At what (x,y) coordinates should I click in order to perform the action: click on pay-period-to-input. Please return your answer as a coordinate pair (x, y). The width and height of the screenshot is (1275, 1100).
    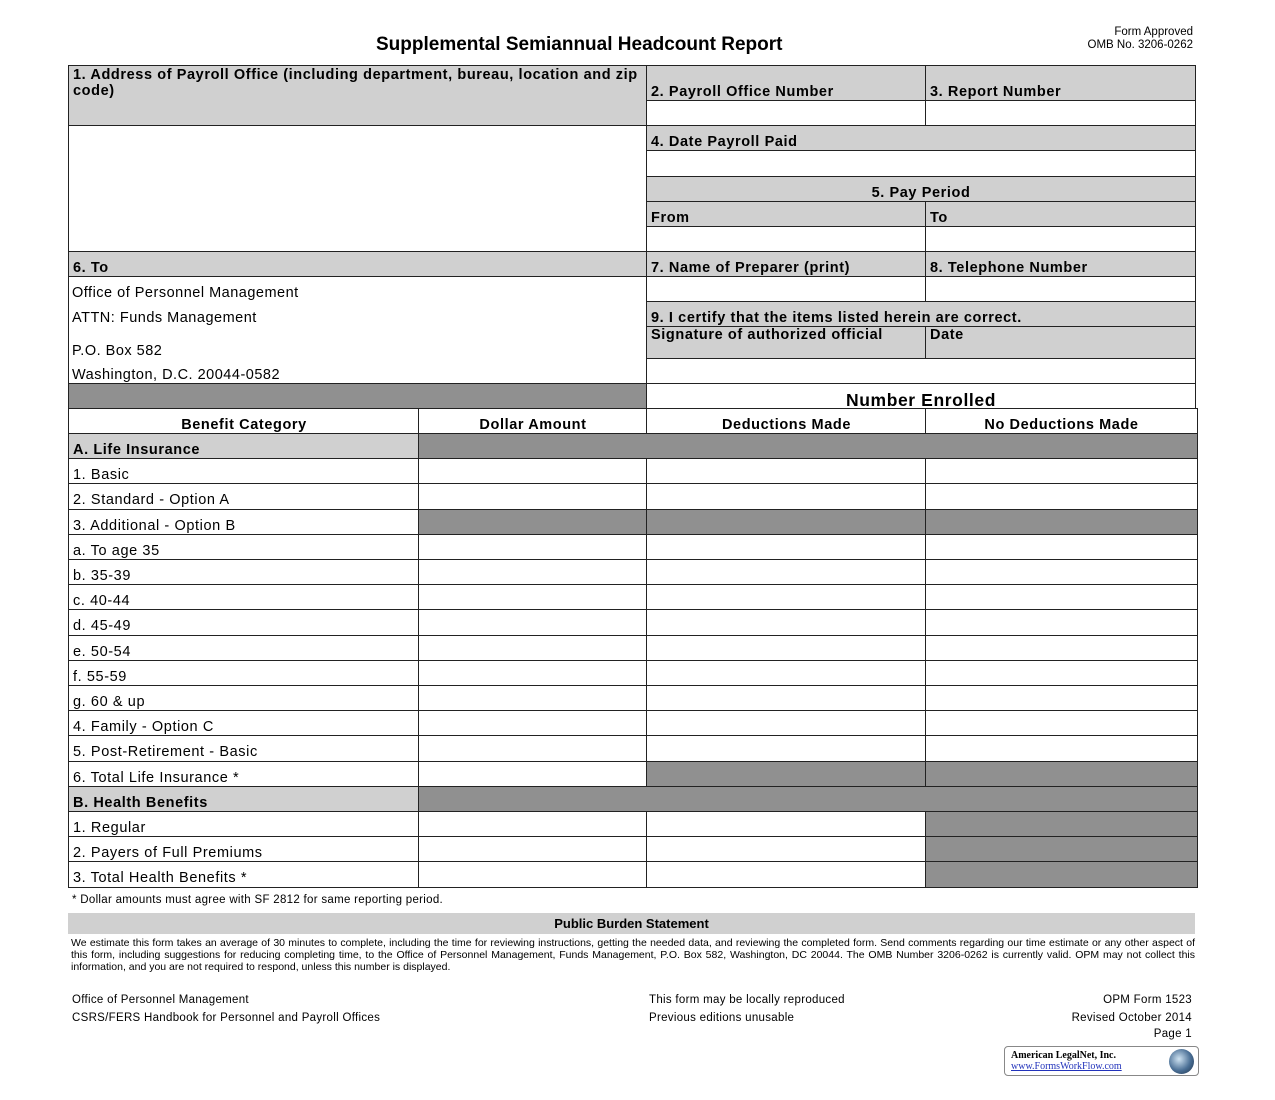
    Looking at the image, I should click on (1060, 239).